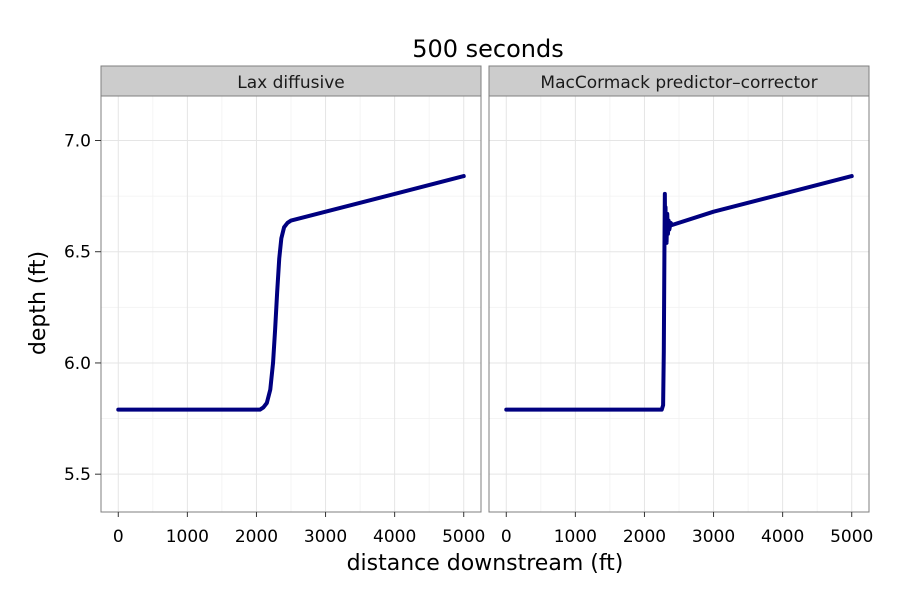 The image size is (901, 600). What do you see at coordinates (82, 308) in the screenshot?
I see `y-axis: 5.5 6.0 6.5 7.0` at bounding box center [82, 308].